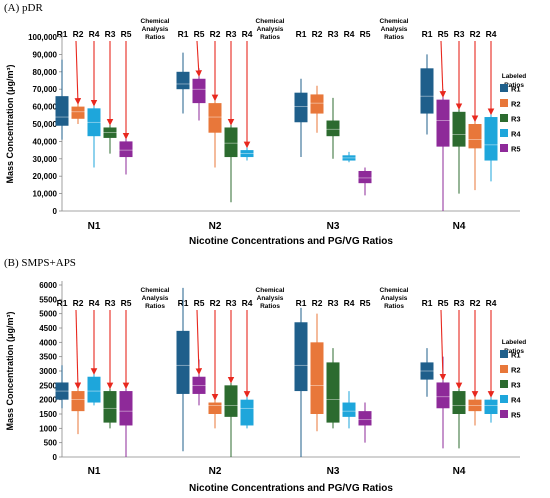 The image size is (550, 498). Describe the element at coordinates (45, 89) in the screenshot. I see `y-tick-label: 70,000` at that location.